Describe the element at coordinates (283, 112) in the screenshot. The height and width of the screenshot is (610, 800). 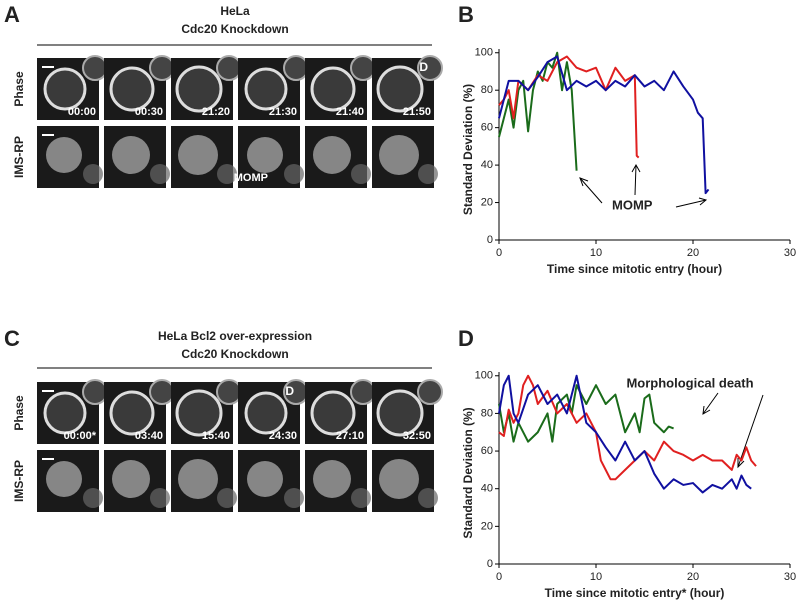
I see `timestamp: 21:30` at that location.